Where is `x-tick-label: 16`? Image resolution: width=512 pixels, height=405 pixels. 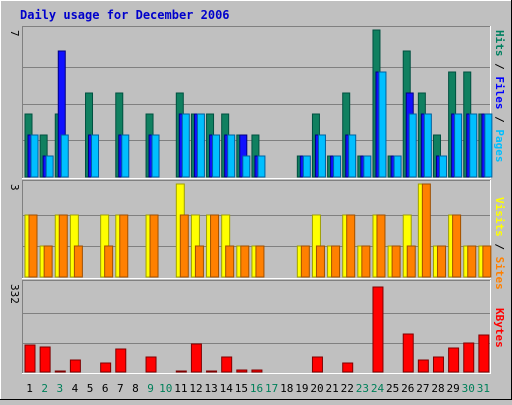
x-tick-label: 16 is located at coordinates (256, 388).